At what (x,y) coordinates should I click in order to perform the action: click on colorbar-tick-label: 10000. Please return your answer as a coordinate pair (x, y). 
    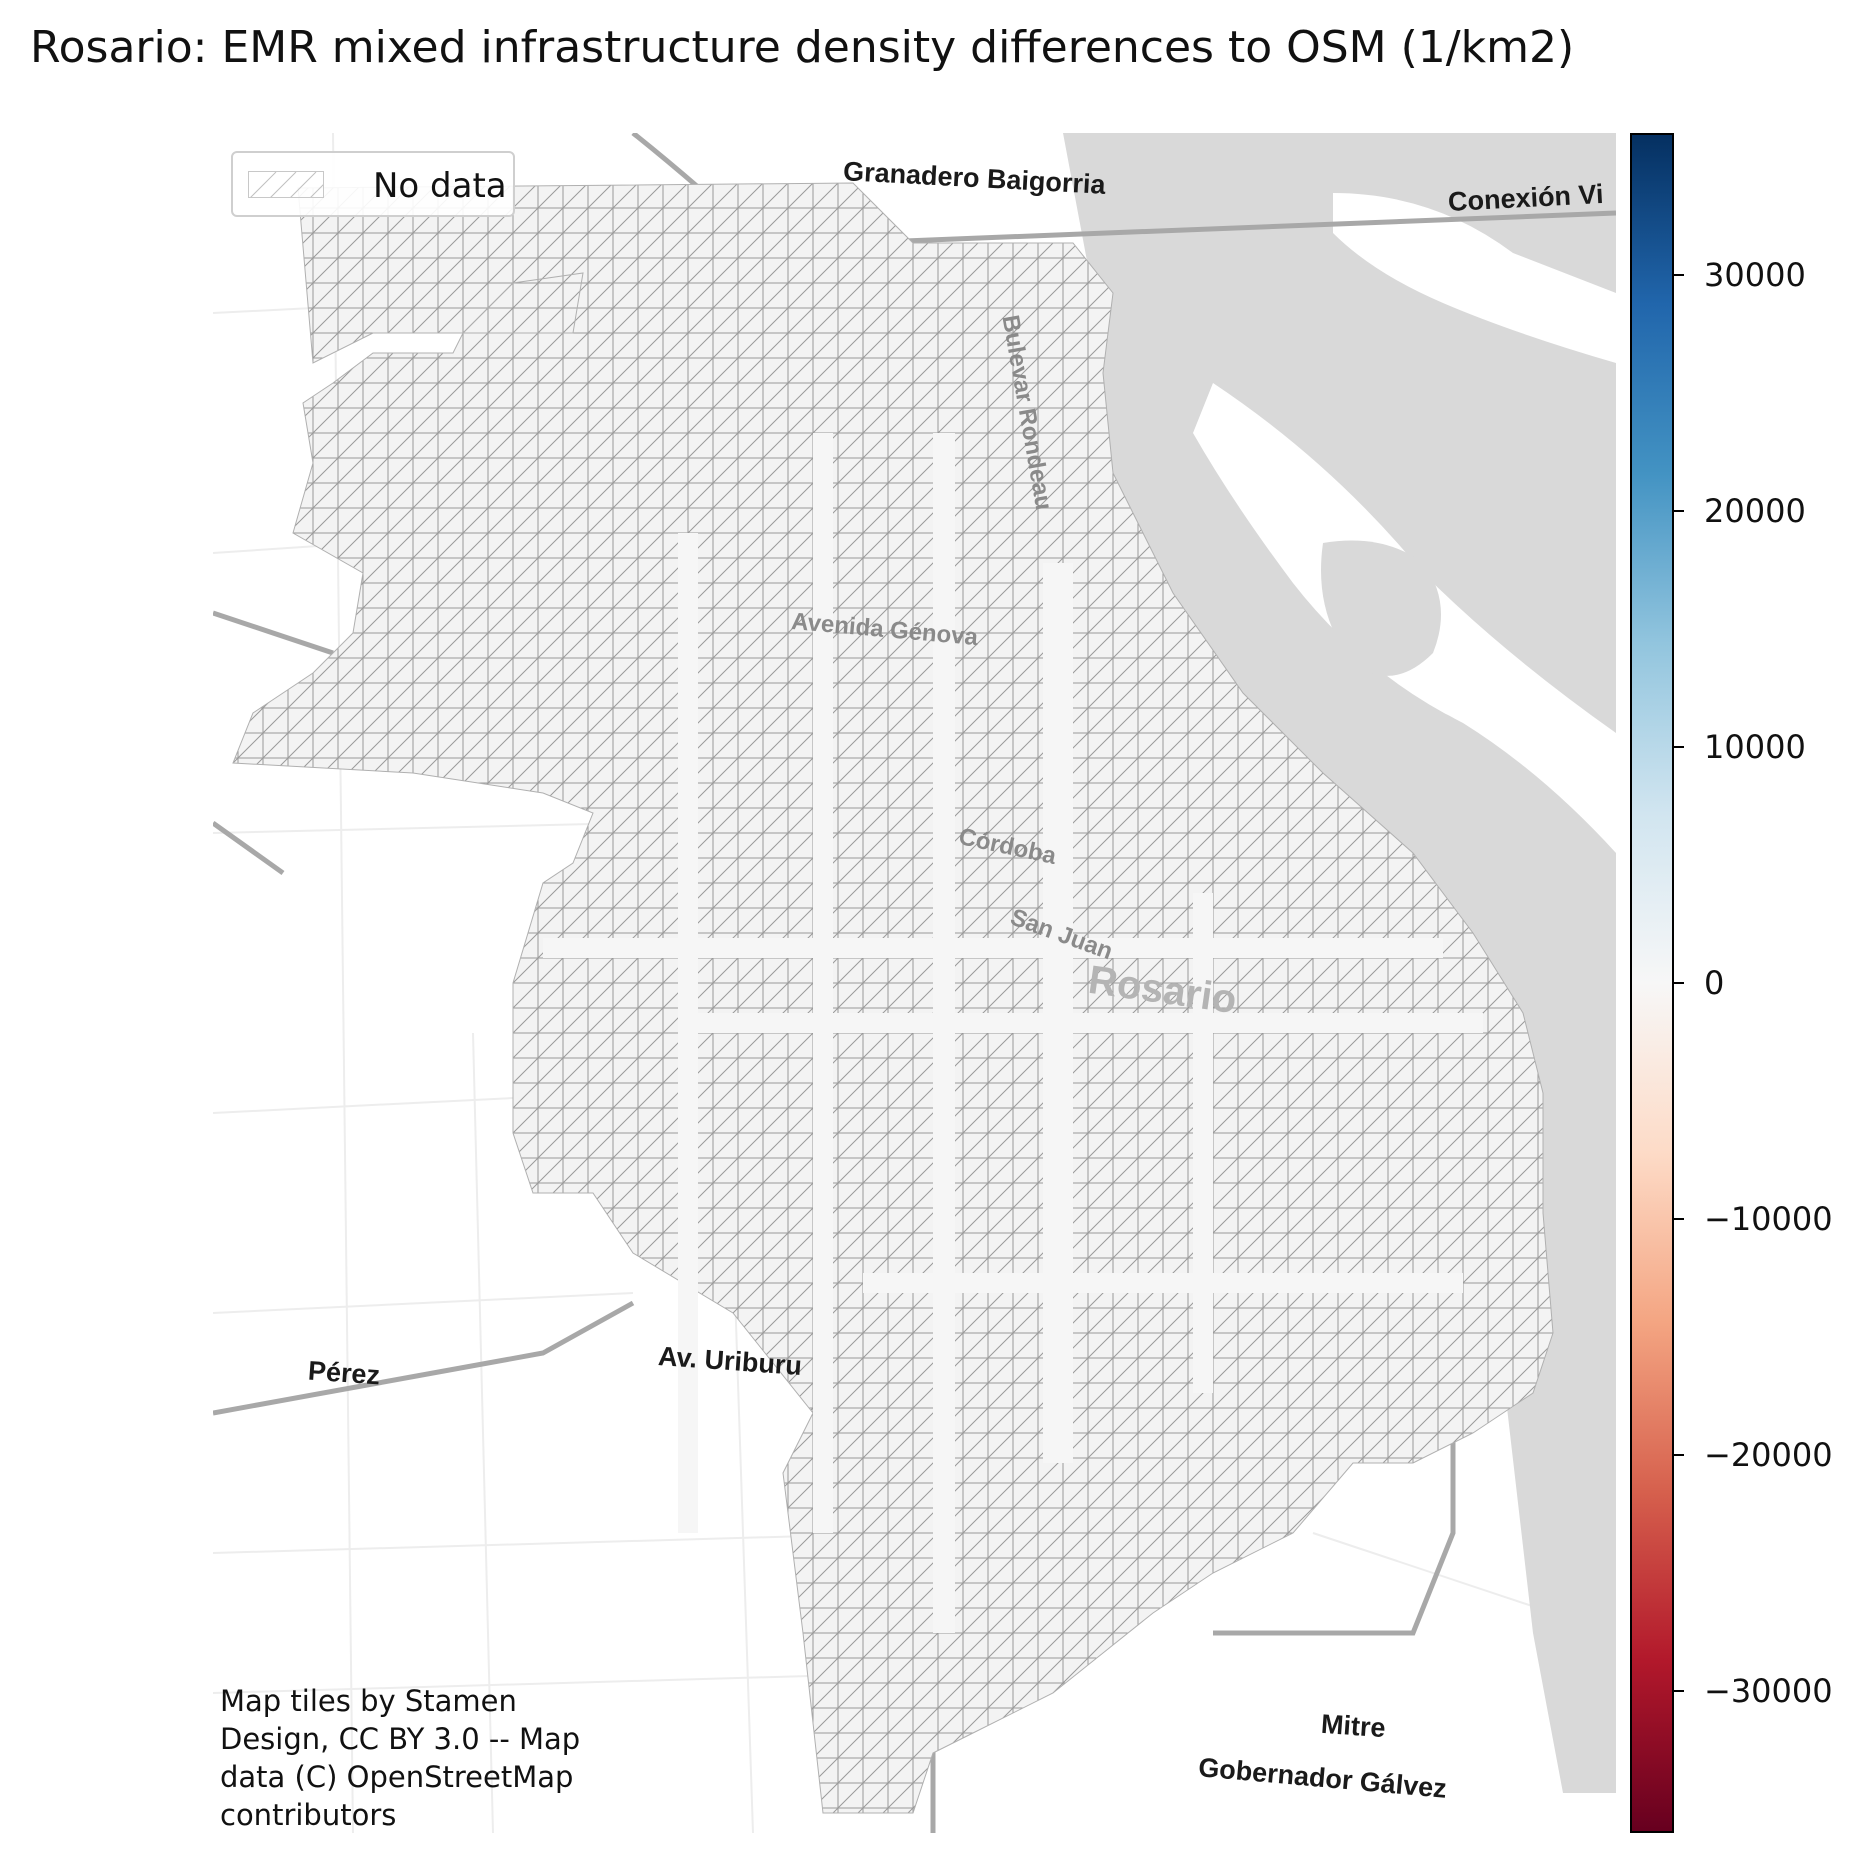
    Looking at the image, I should click on (1755, 746).